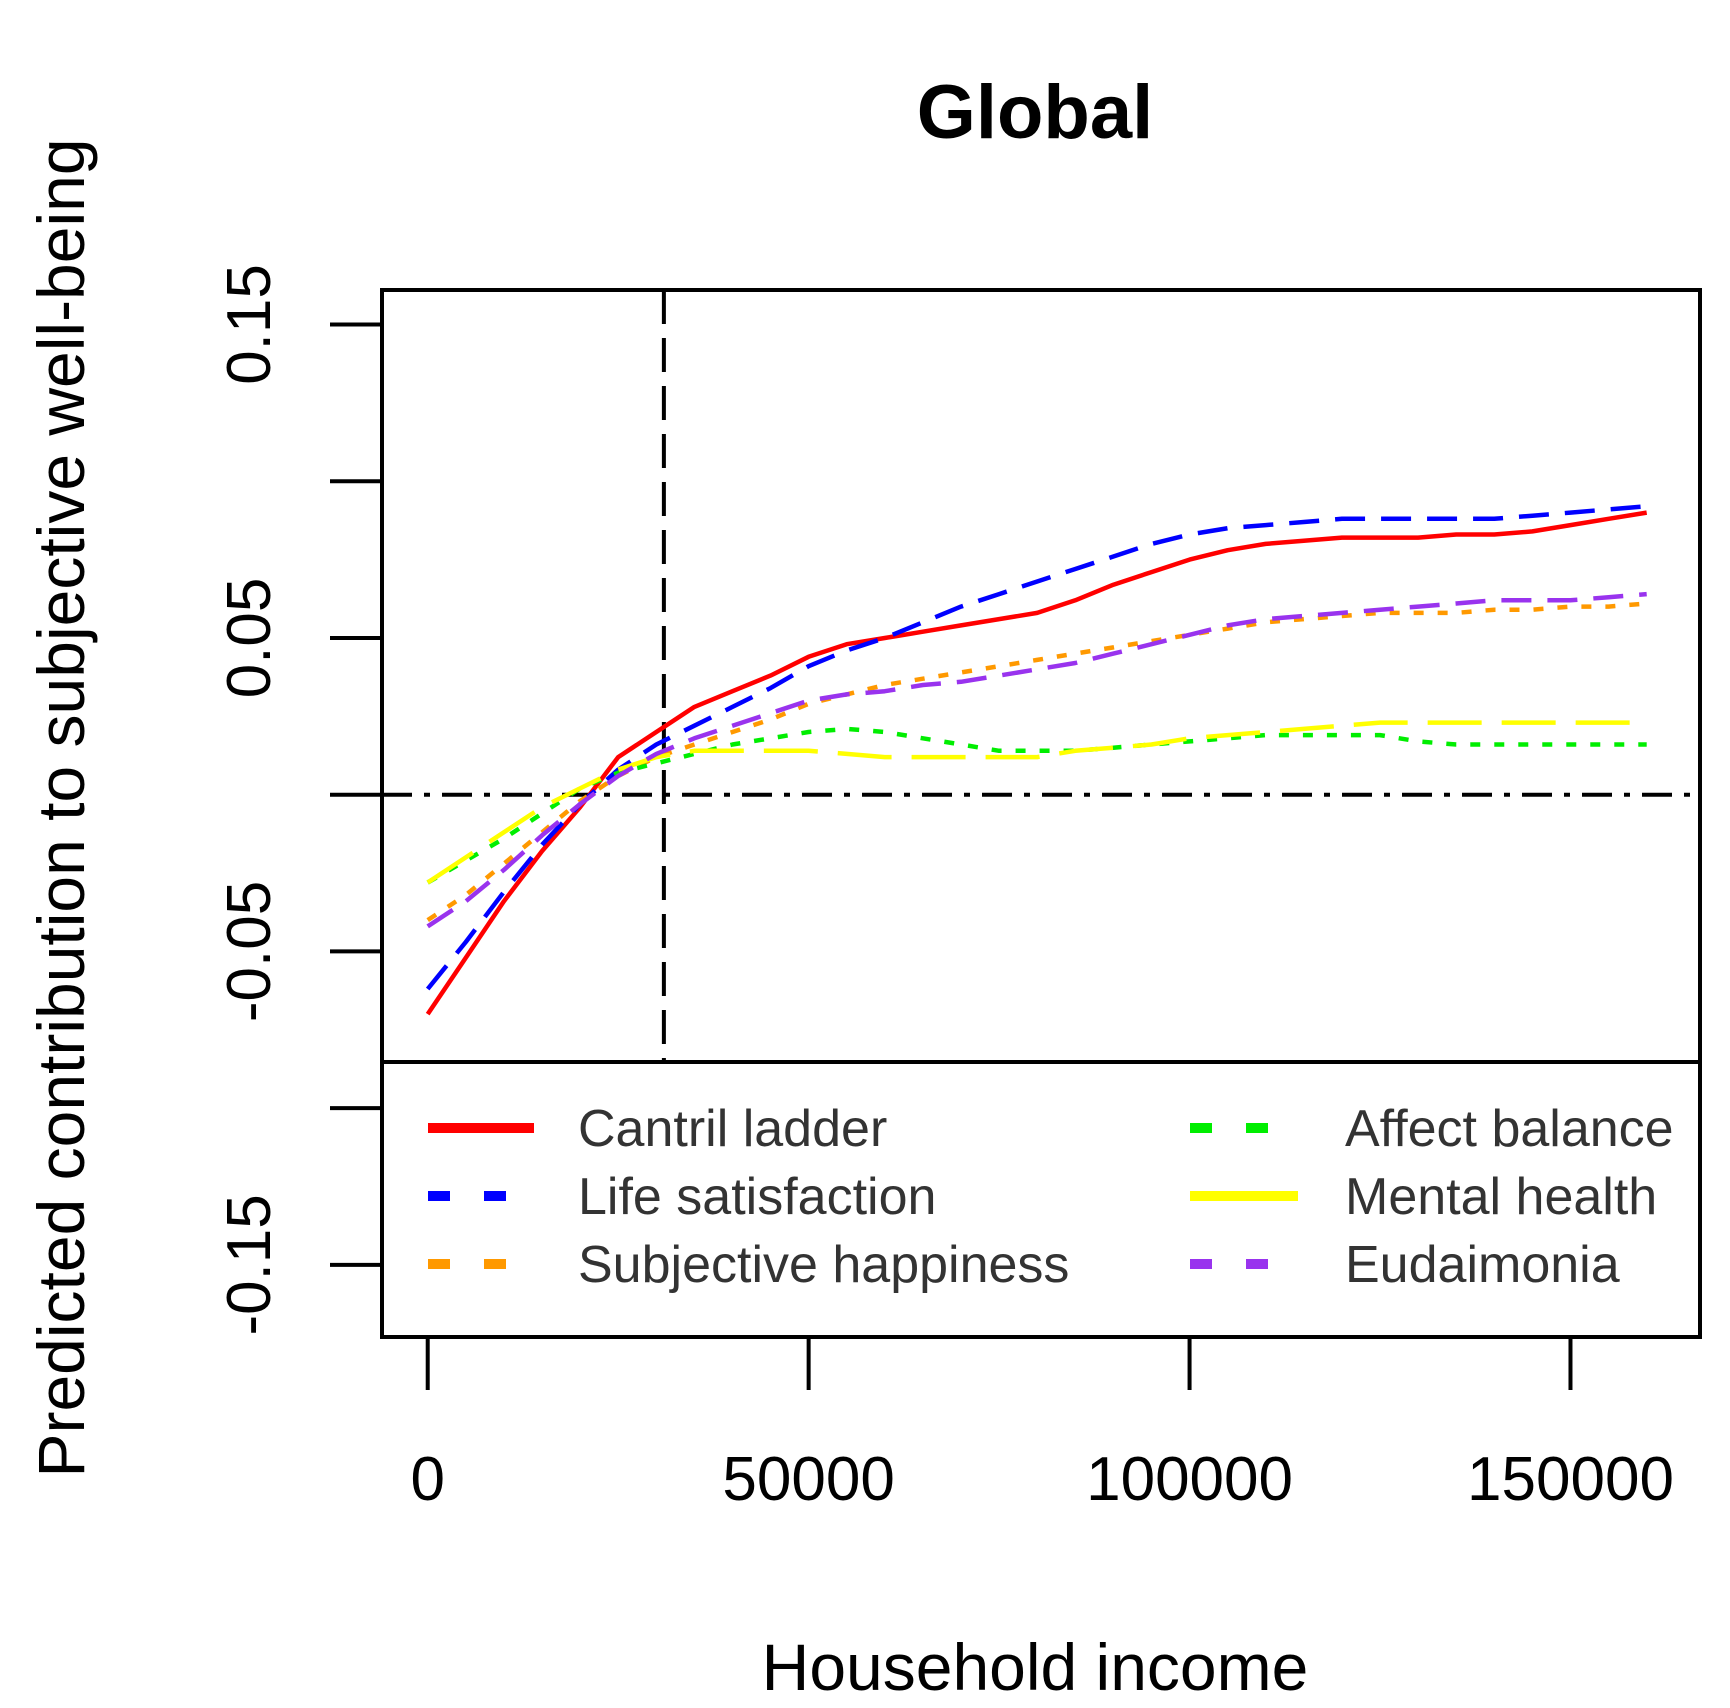 The width and height of the screenshot is (1730, 1708). What do you see at coordinates (1501, 1197) in the screenshot?
I see `legend-label: Mental health` at bounding box center [1501, 1197].